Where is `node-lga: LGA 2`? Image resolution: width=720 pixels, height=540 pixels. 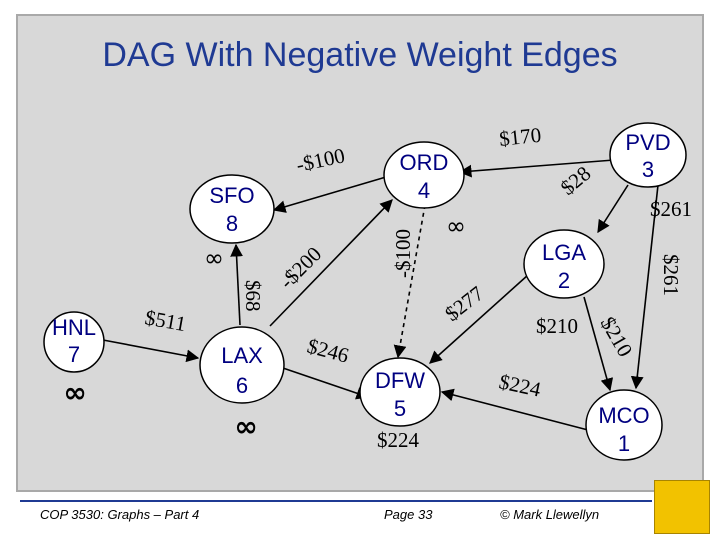
node-lga: LGA 2 is located at coordinates (564, 264).